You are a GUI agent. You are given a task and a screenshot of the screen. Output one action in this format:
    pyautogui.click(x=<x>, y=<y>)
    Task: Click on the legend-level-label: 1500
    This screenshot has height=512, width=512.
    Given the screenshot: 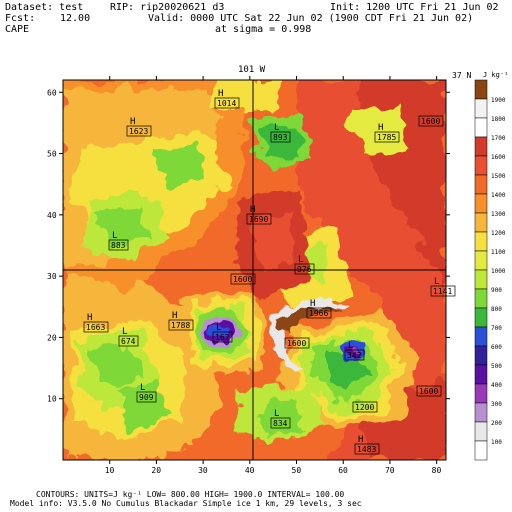 What is the action you would take?
    pyautogui.click(x=498, y=176)
    